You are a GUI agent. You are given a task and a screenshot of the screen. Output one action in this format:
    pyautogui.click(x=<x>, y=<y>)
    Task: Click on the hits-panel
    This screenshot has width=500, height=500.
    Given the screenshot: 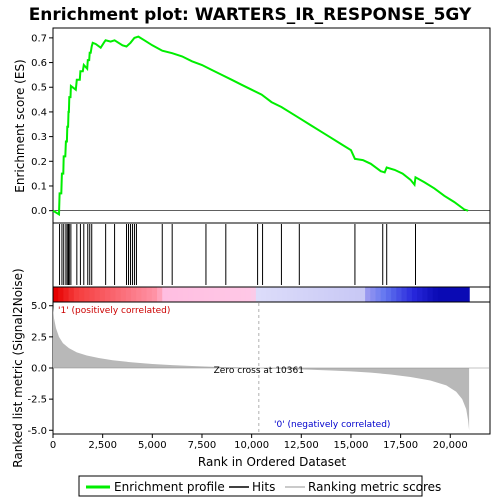 What is the action you would take?
    pyautogui.click(x=271, y=255)
    